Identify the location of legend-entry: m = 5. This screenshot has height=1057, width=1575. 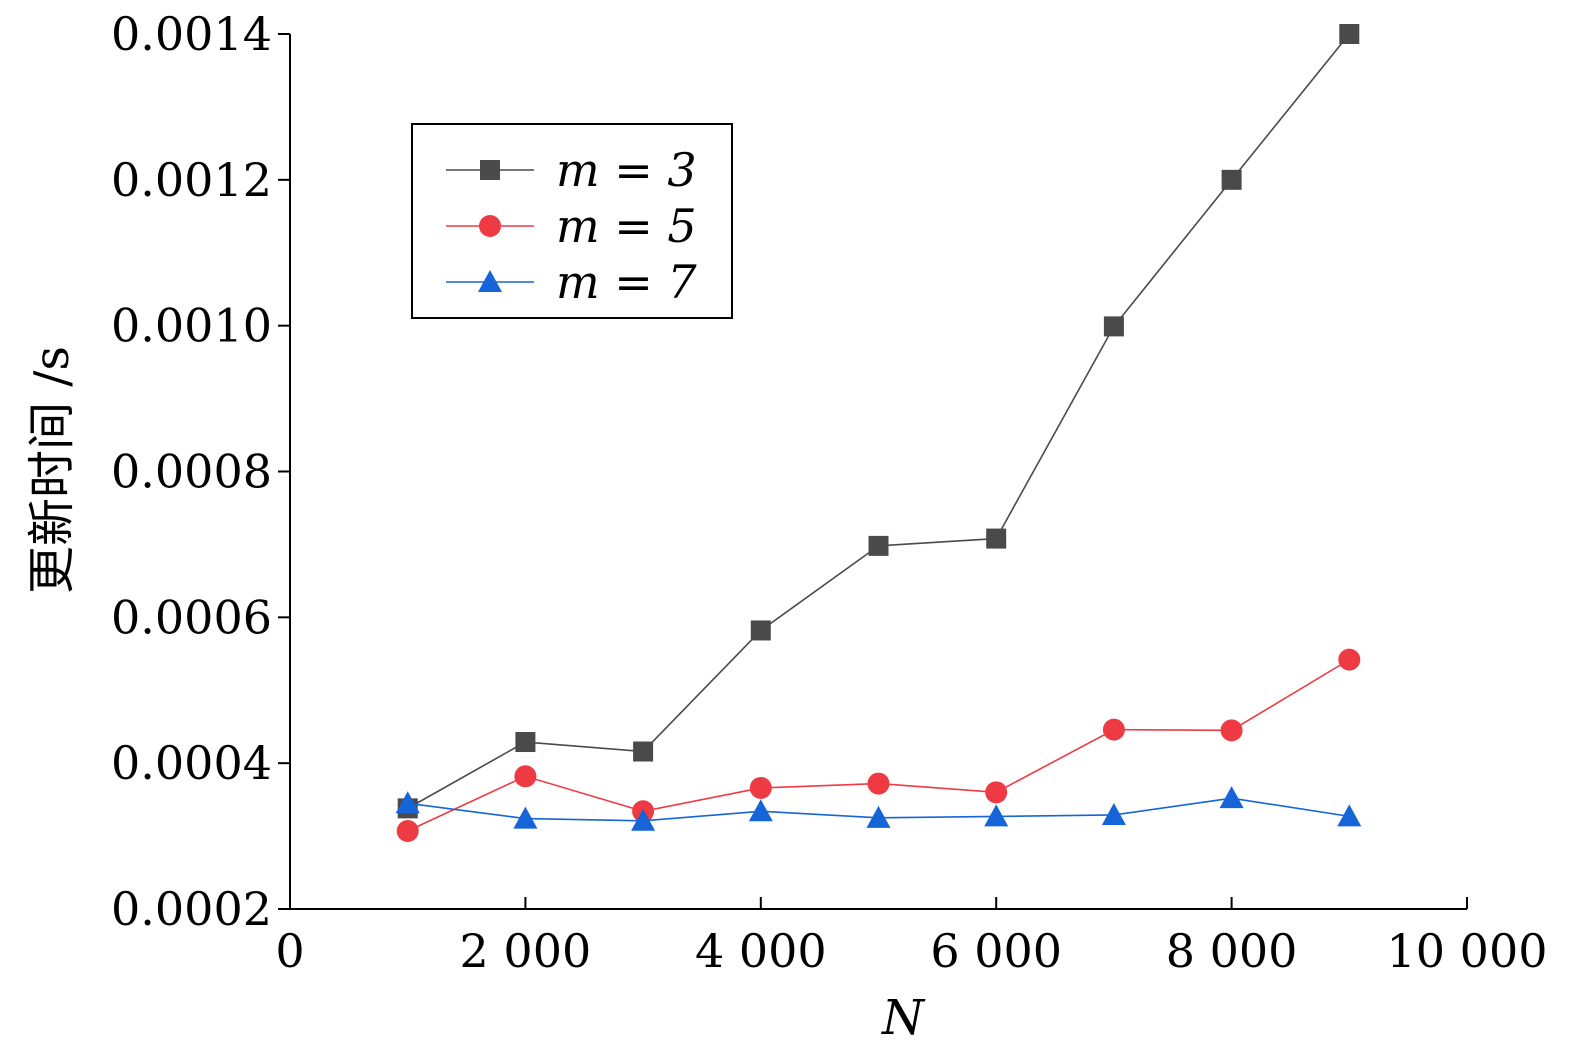
(571, 226).